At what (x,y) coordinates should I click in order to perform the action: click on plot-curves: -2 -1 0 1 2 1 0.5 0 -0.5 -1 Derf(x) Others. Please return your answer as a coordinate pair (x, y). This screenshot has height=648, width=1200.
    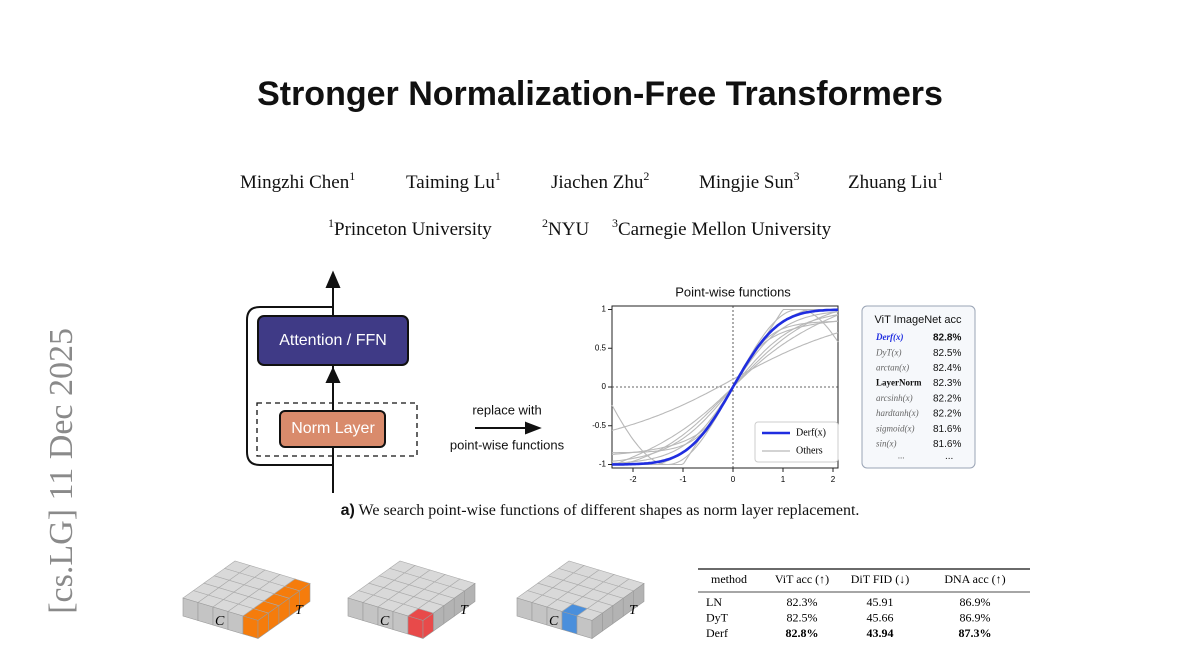
    Looking at the image, I should click on (715, 394).